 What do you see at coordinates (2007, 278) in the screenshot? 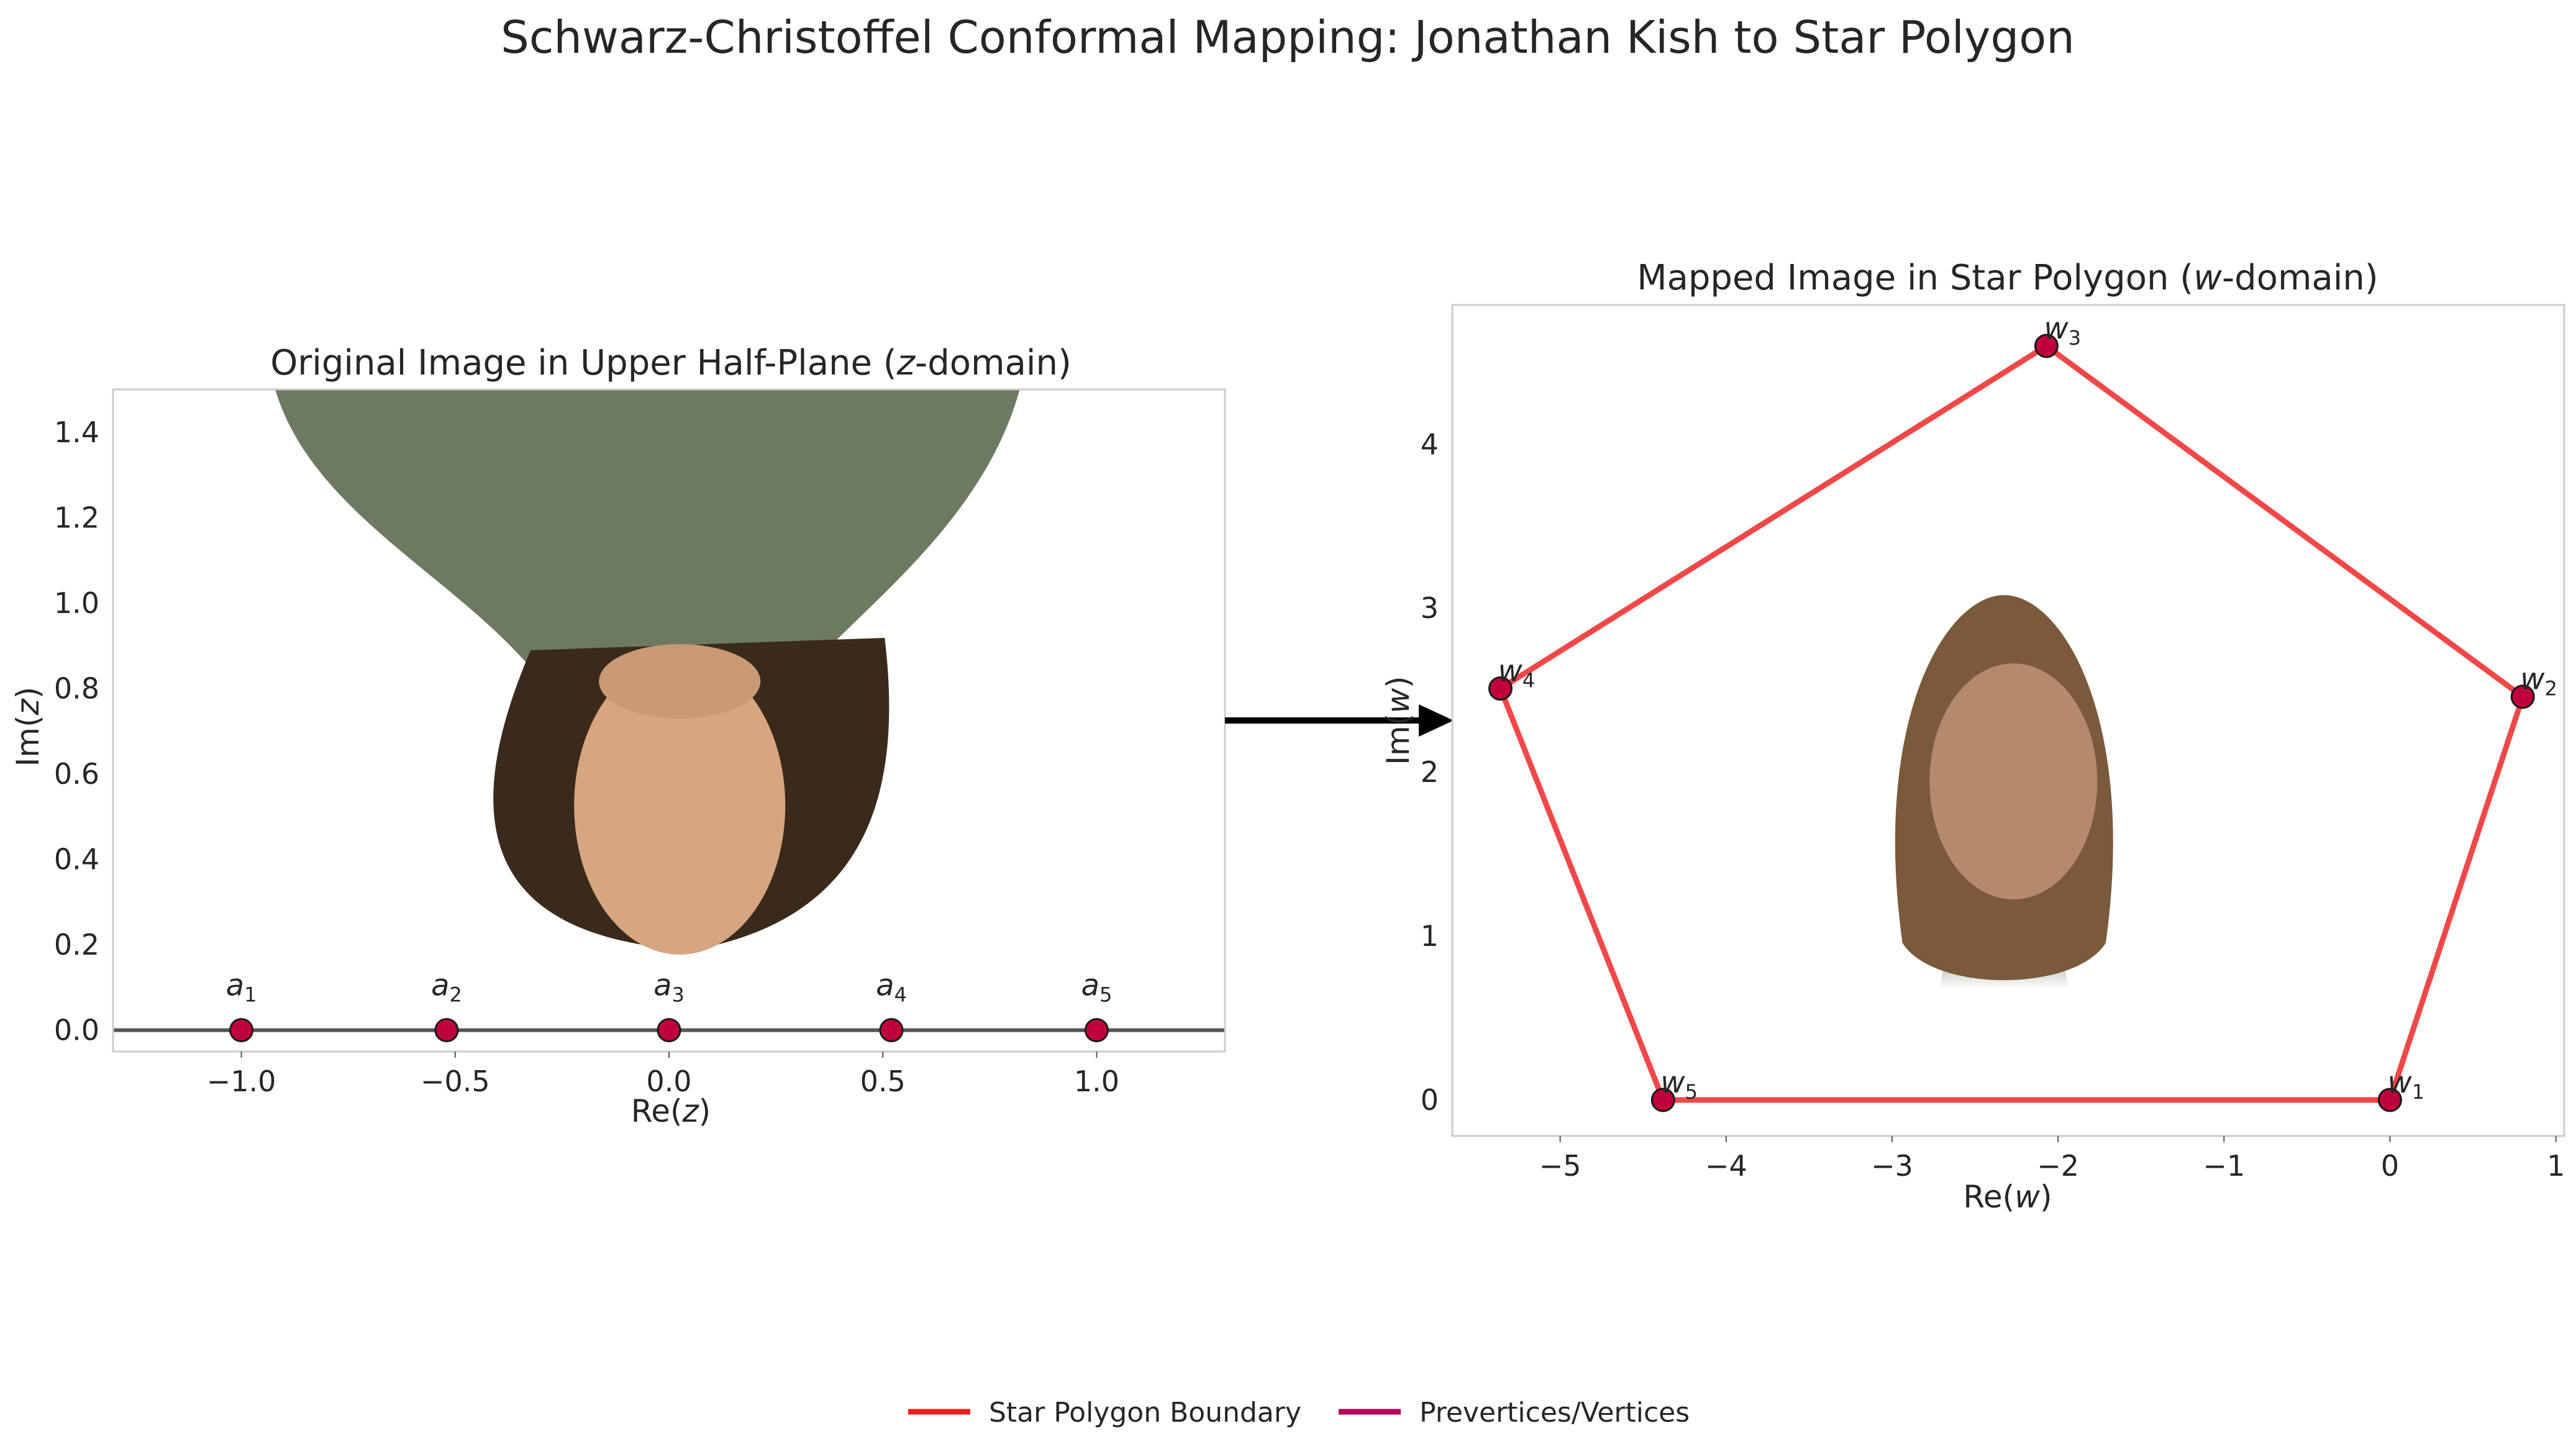
I see `right-axes-title: Mapped Image in Star Polygon (w-domain)` at bounding box center [2007, 278].